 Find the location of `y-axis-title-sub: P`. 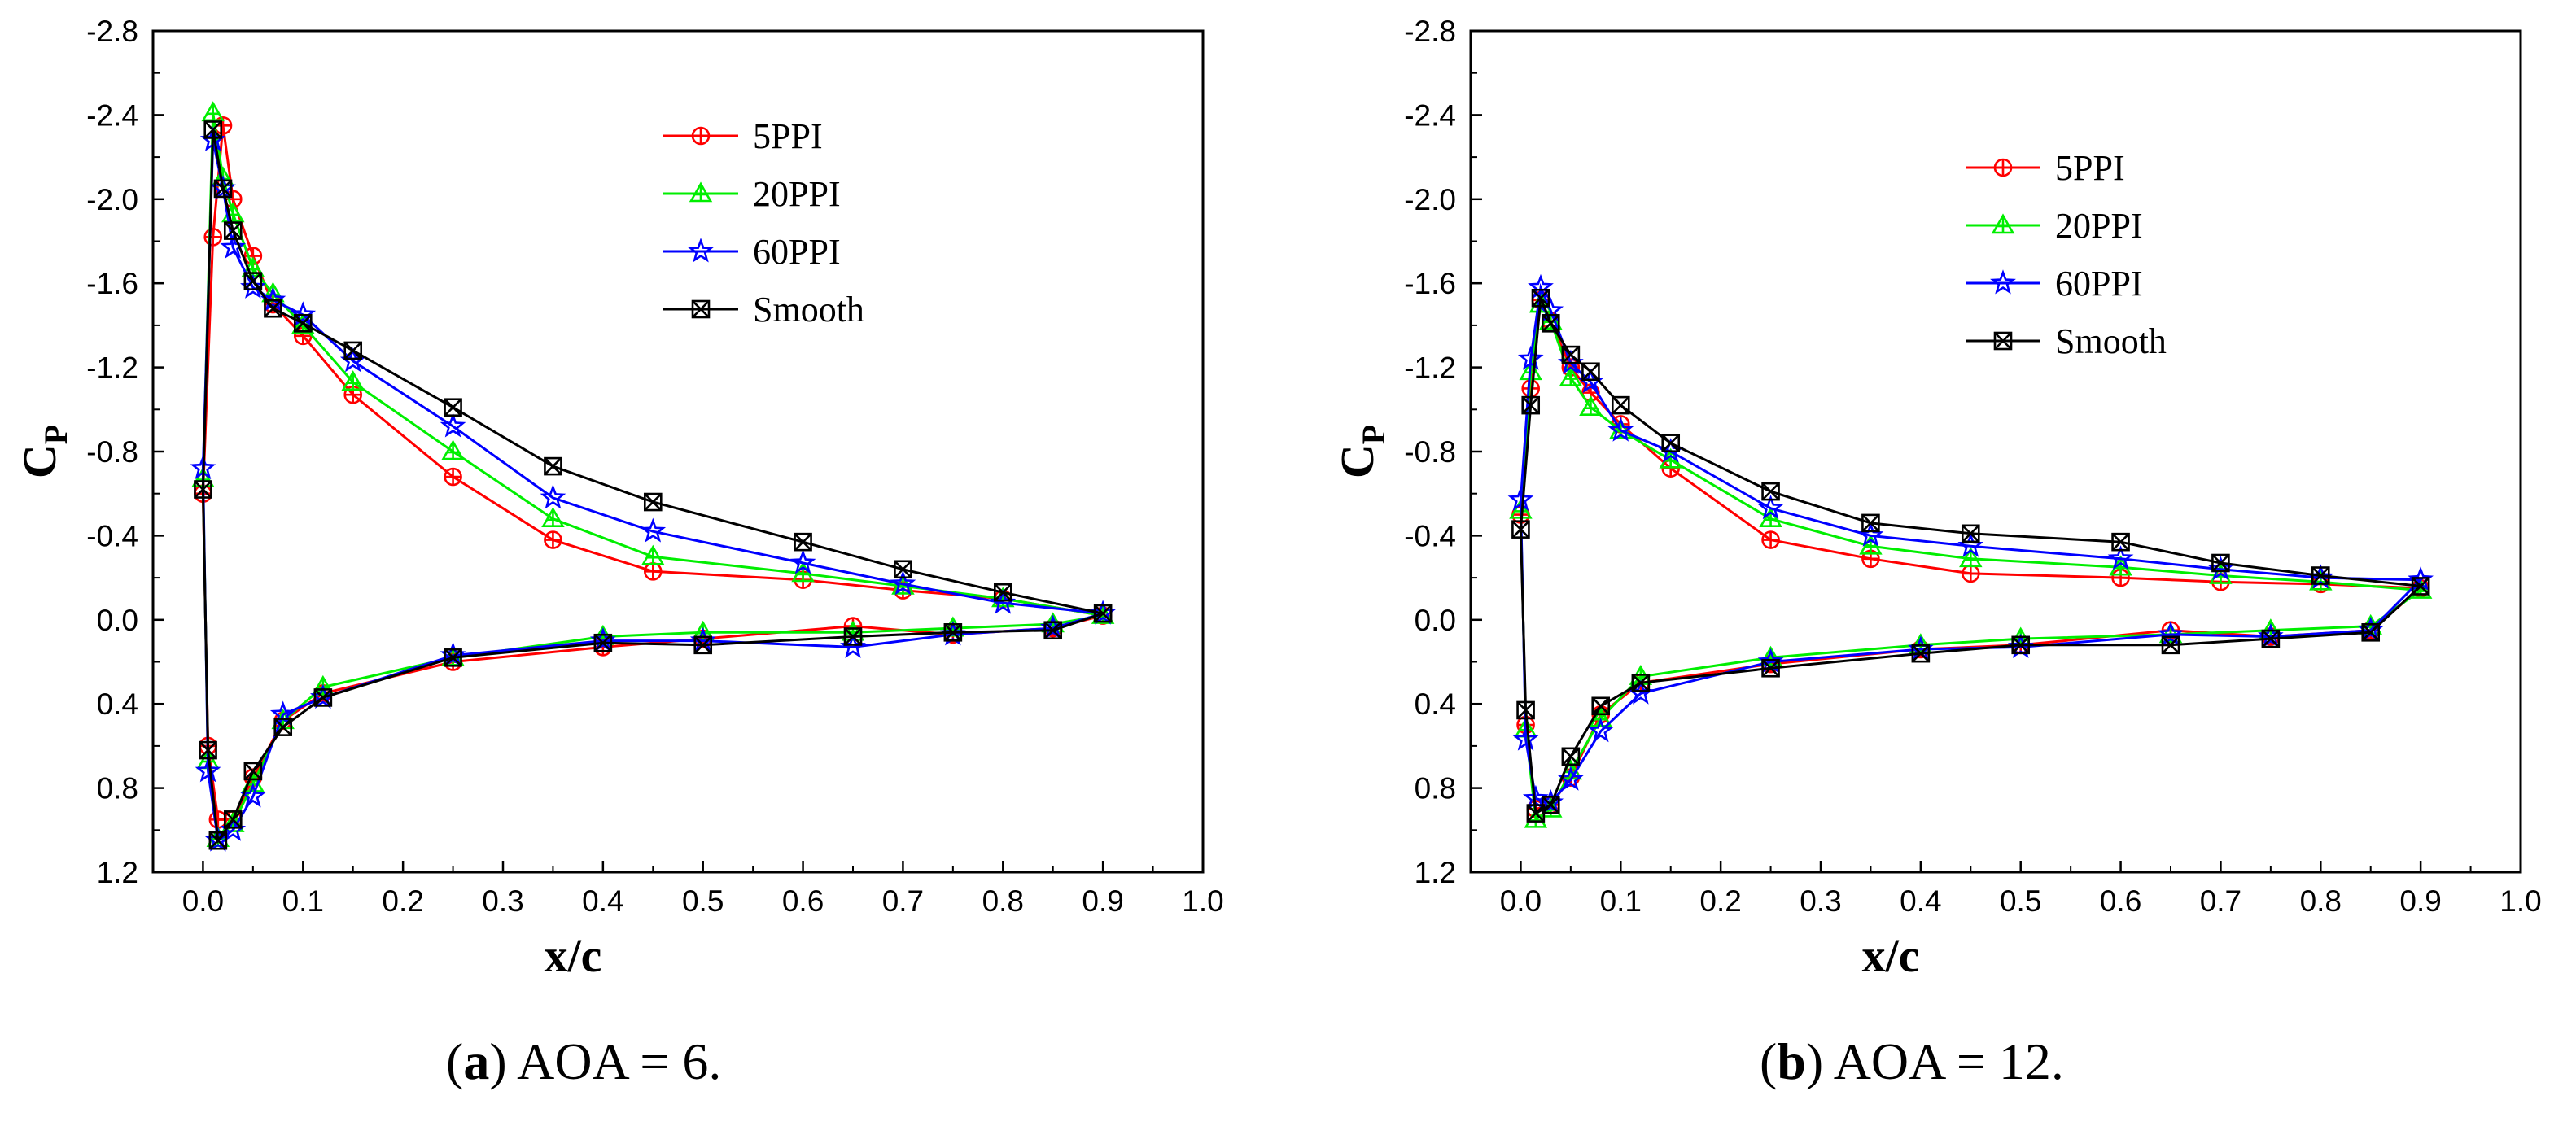

y-axis-title-sub: P is located at coordinates (1373, 434).